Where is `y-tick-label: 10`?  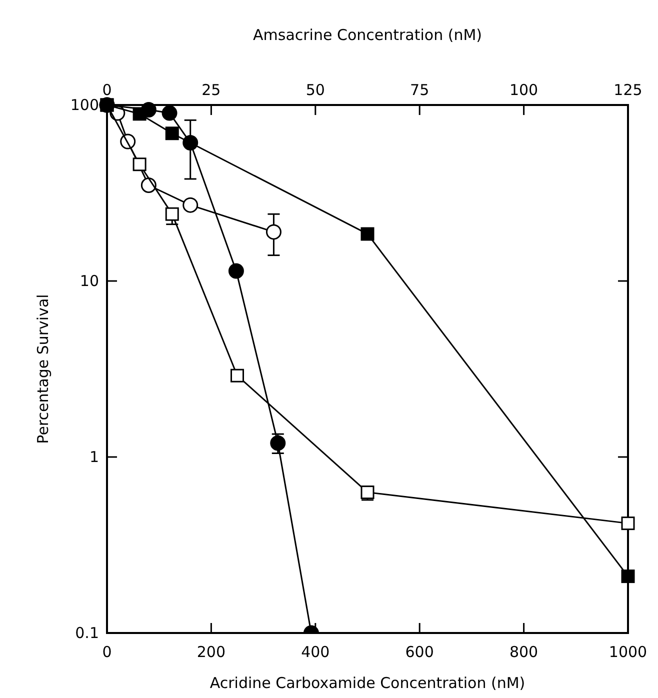 y-tick-label: 10 is located at coordinates (89, 281).